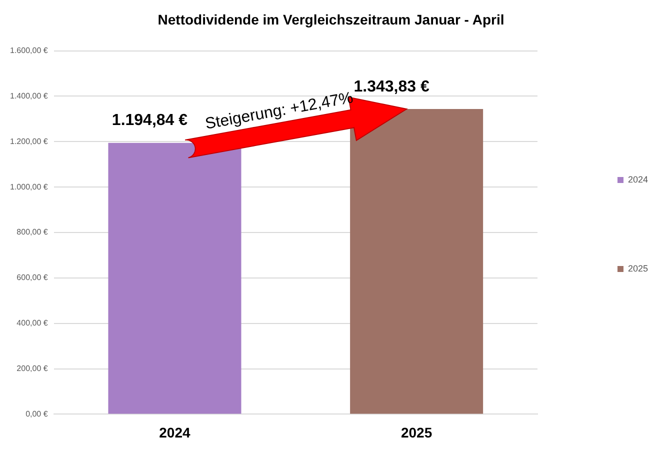 The width and height of the screenshot is (666, 449). Describe the element at coordinates (32, 323) in the screenshot. I see `y-tick-label: 400,00 €` at that location.